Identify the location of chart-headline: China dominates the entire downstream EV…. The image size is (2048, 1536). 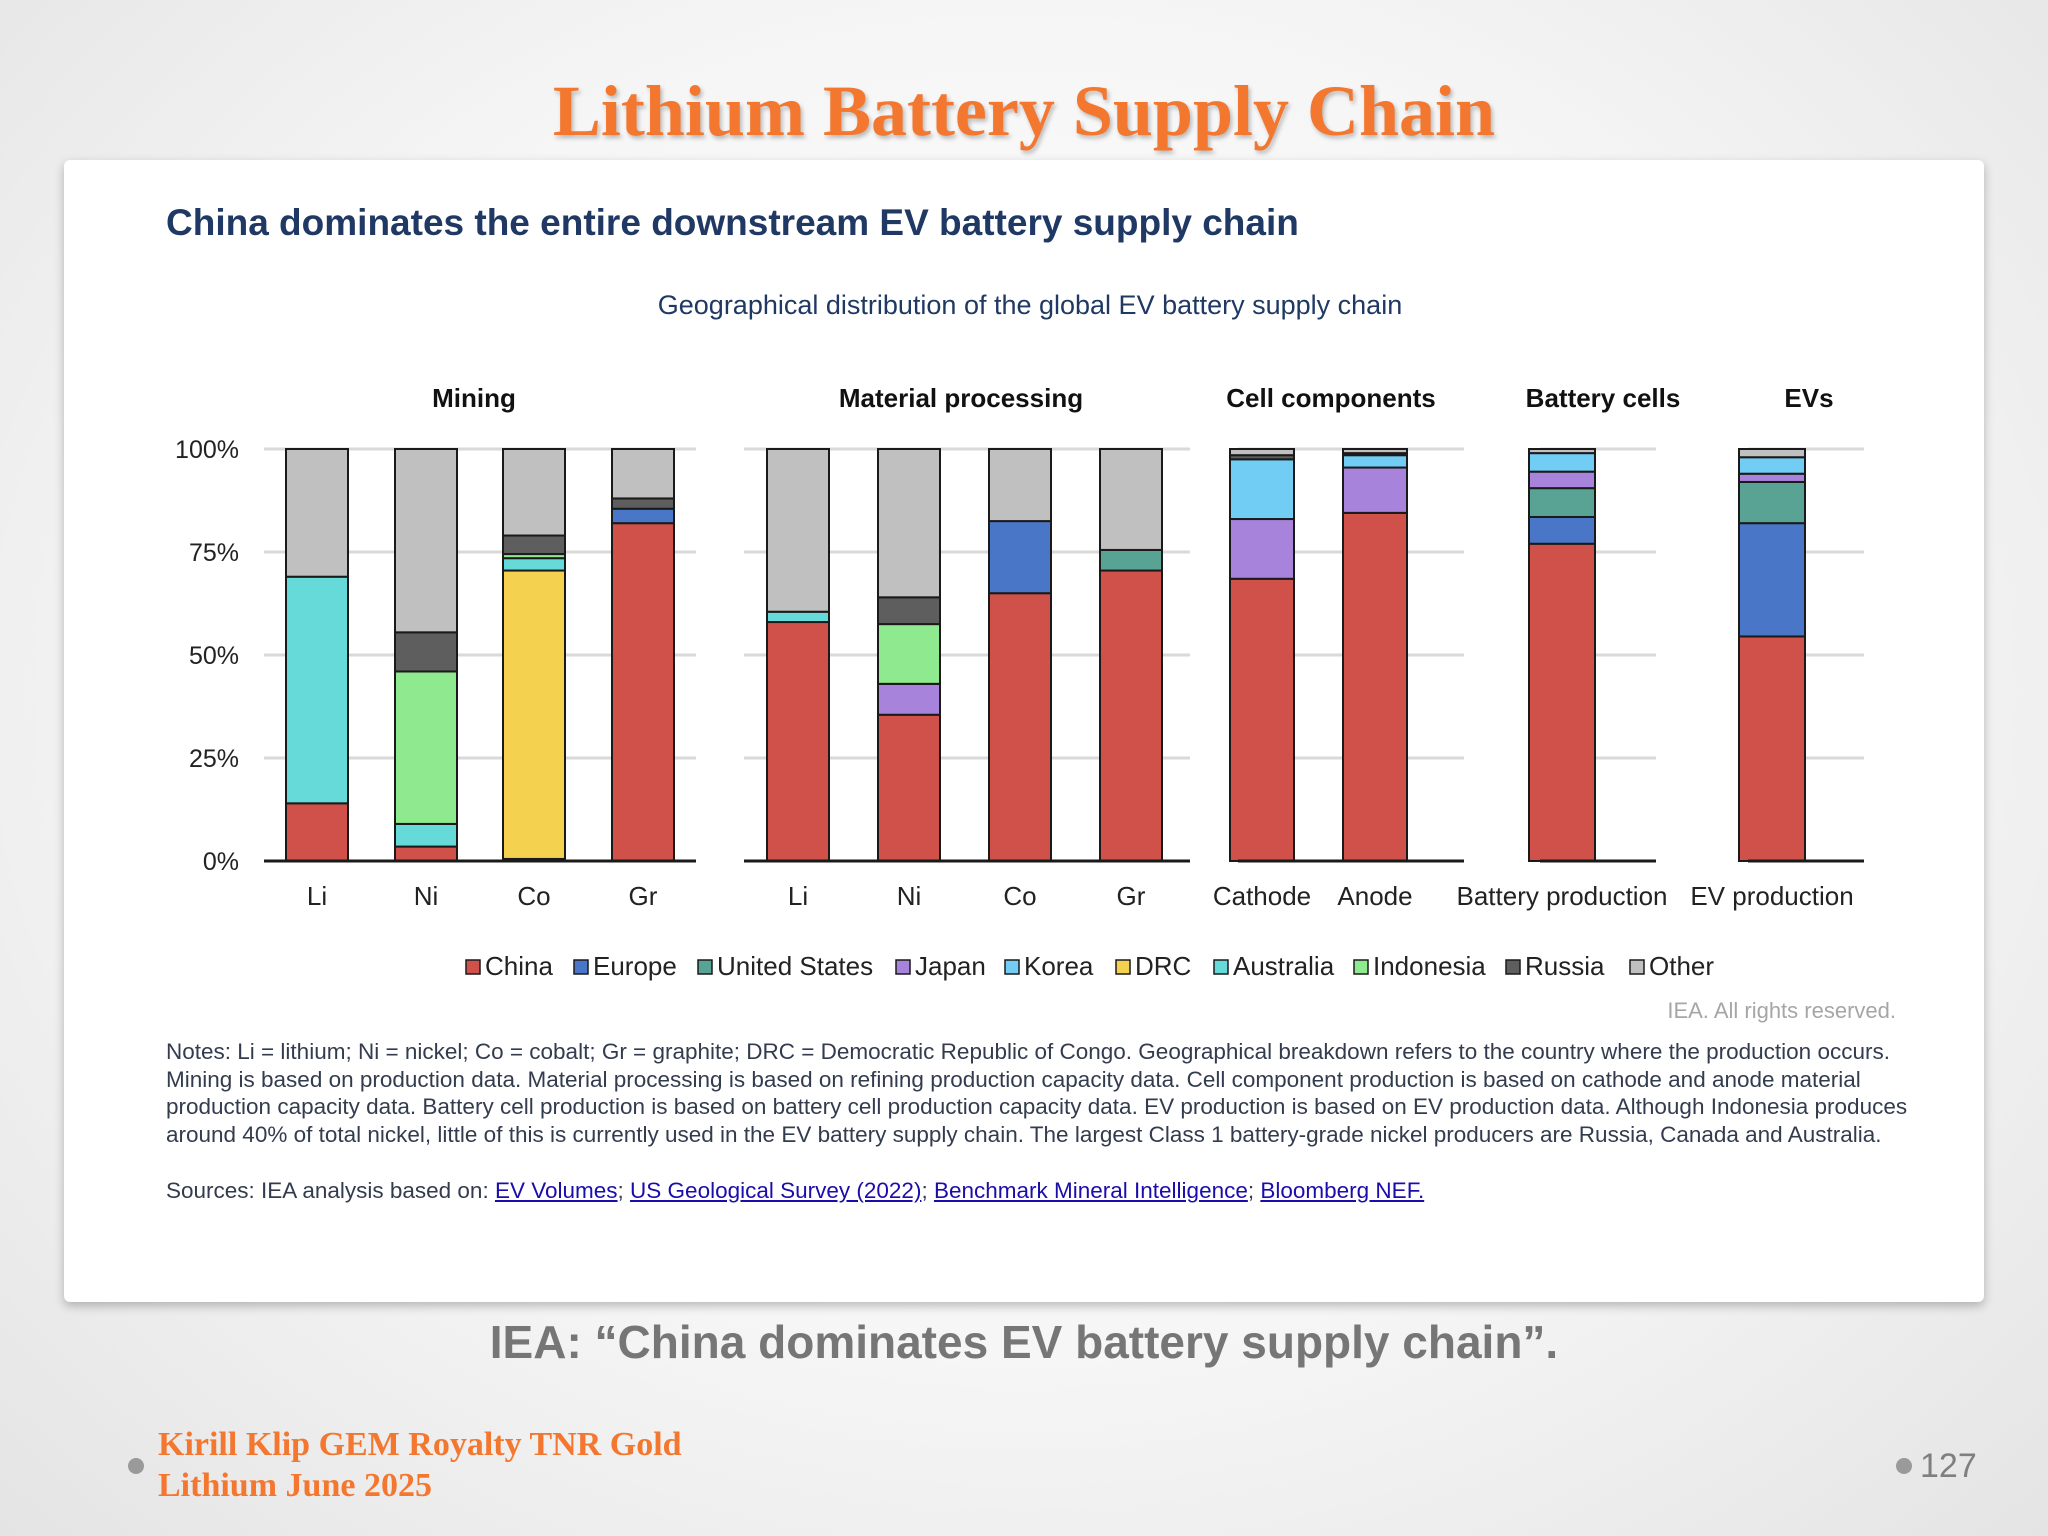
(732, 222).